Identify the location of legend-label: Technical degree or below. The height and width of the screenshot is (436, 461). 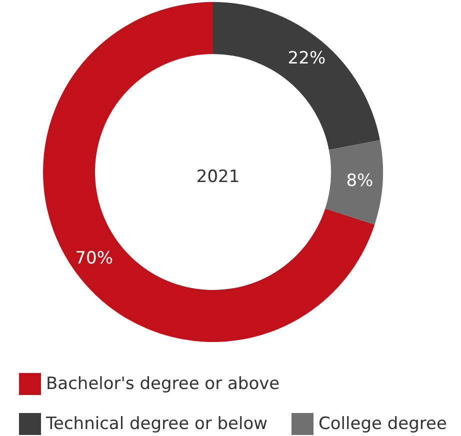
(156, 424).